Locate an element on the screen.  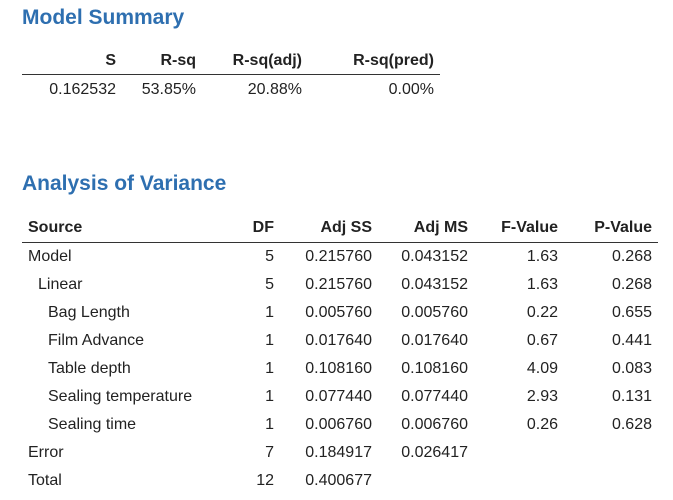
source-cell: Sealing time is located at coordinates (92, 424).